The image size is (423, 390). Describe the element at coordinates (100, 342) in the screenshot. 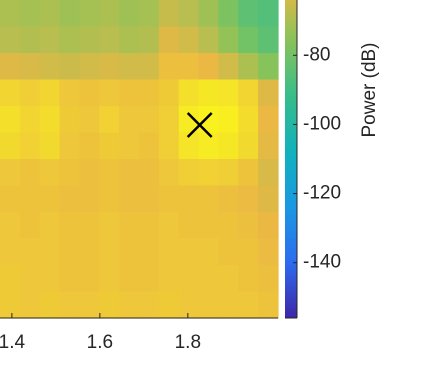

I see `x-tick-label: 1.6` at that location.